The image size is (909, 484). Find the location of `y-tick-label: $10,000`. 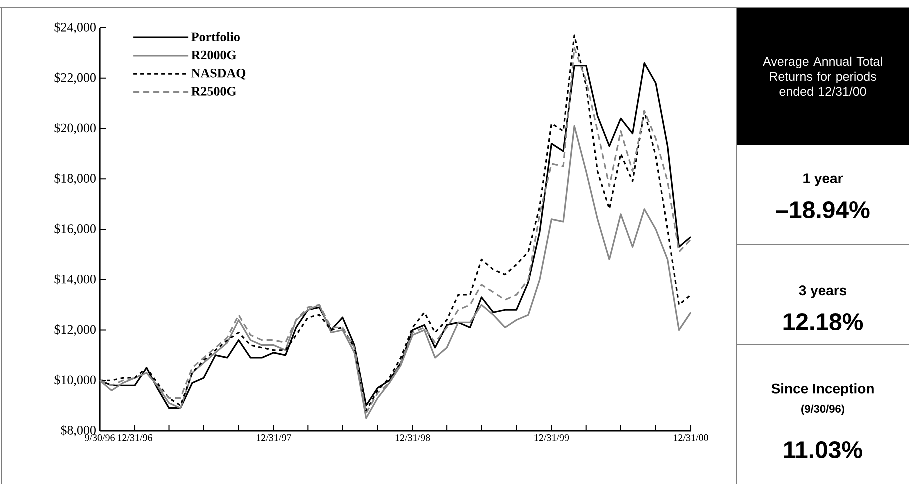

y-tick-label: $10,000 is located at coordinates (75, 380).